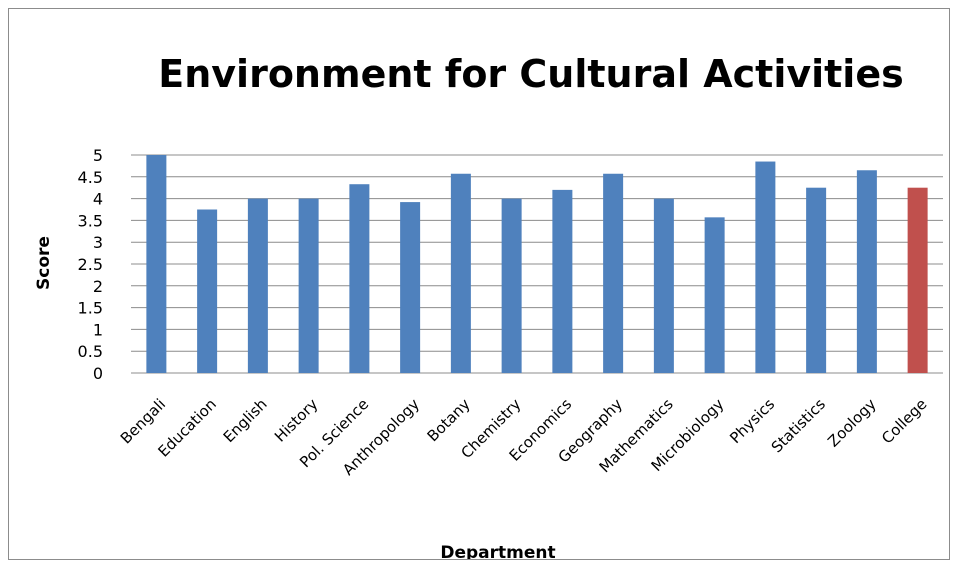 The width and height of the screenshot is (960, 568). Describe the element at coordinates (816, 280) in the screenshot. I see `bar-statistics` at that location.